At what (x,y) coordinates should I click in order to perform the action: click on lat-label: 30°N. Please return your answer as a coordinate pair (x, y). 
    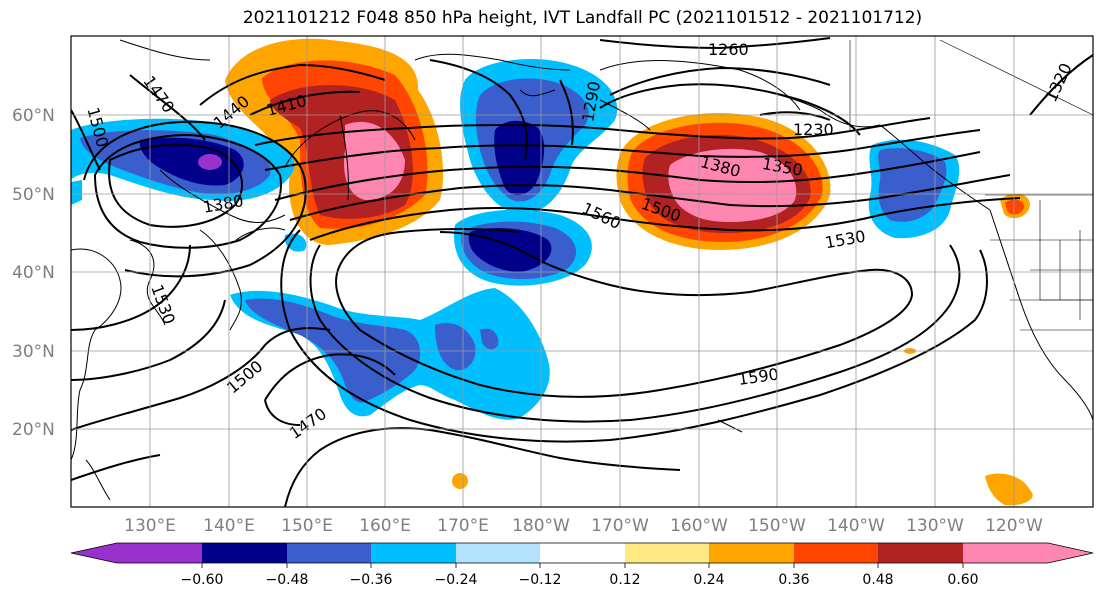
    Looking at the image, I should click on (33, 352).